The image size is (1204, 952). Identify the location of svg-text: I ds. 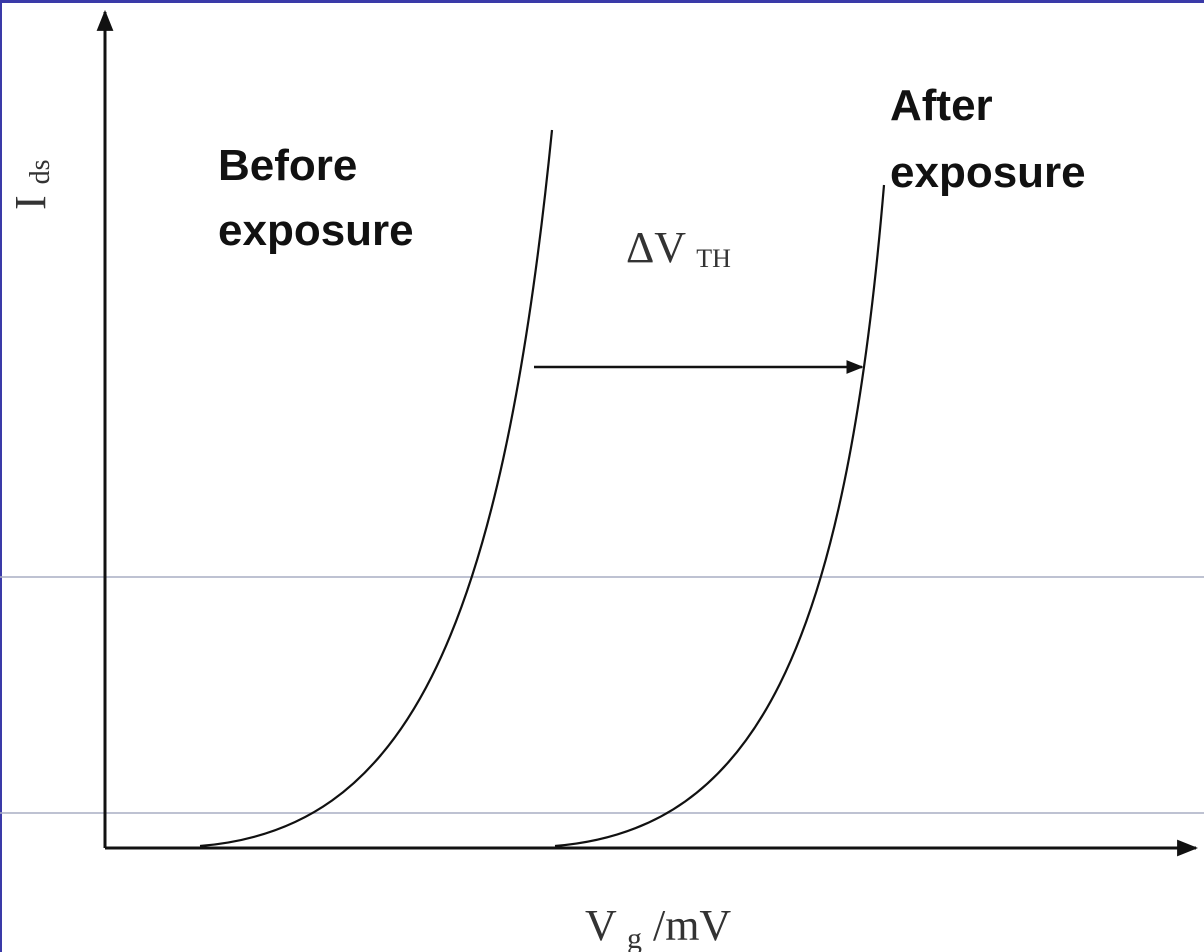
(31, 184).